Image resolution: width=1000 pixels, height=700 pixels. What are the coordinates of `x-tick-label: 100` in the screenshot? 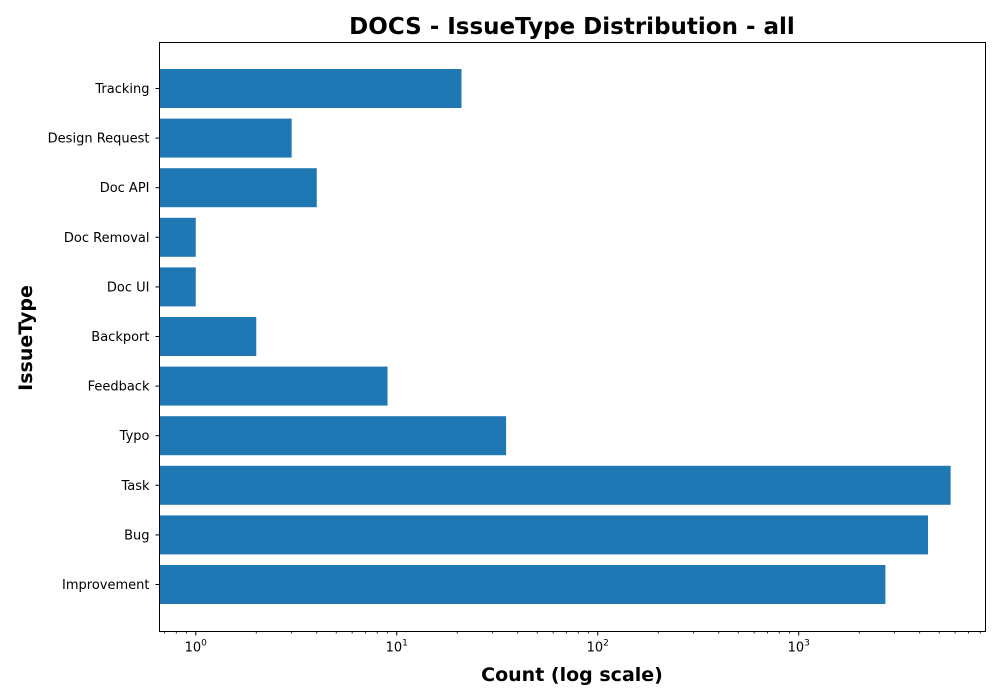 It's located at (196, 647).